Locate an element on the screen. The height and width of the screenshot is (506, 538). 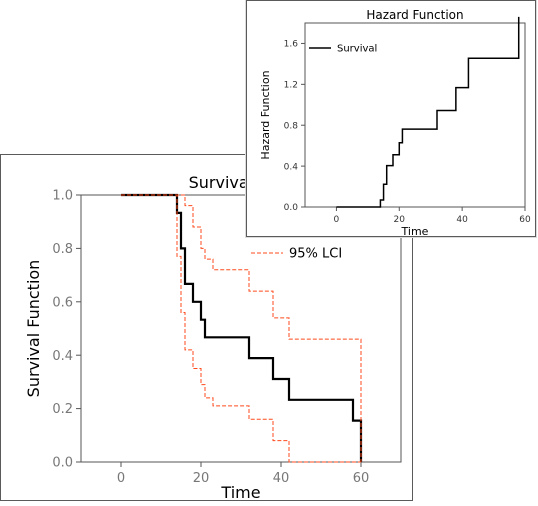
legend-entry: Survival is located at coordinates (357, 49).